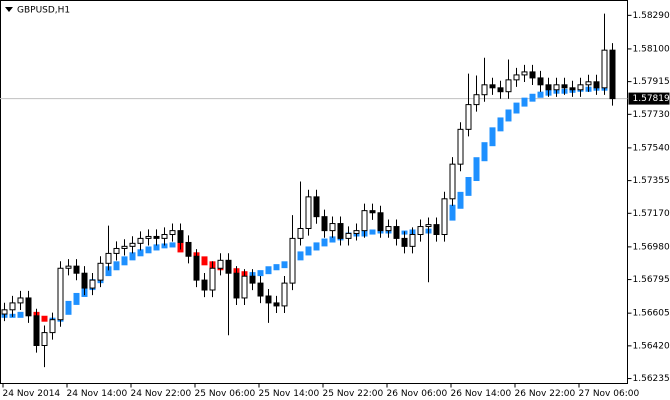 This screenshot has width=670, height=400. I want to click on menu-arrow, so click(9, 9).